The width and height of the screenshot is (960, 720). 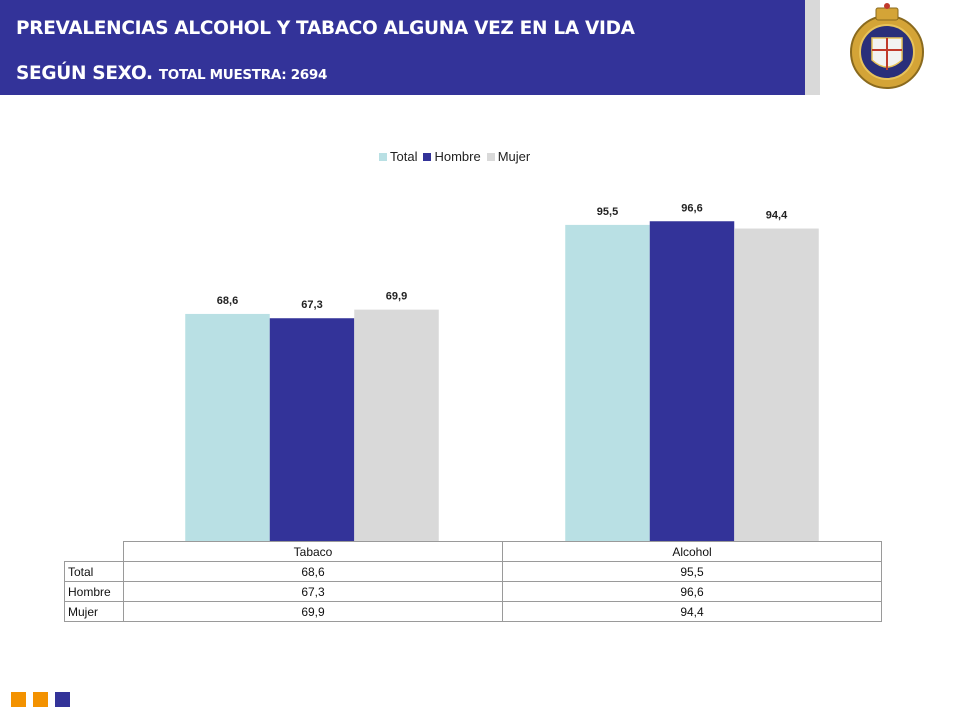 I want to click on data-label: 69,9, so click(x=396, y=297).